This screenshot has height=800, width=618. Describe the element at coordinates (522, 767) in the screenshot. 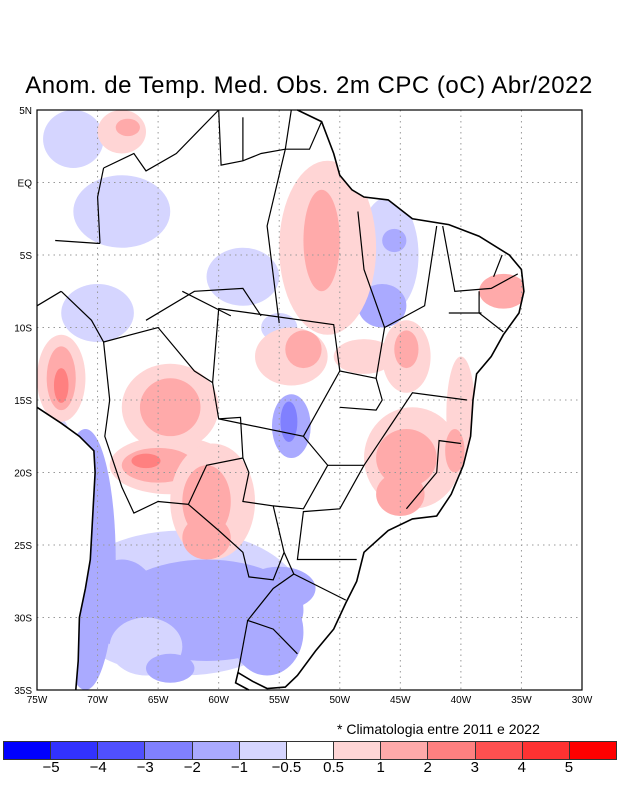

I see `colorbar-label: 4` at that location.